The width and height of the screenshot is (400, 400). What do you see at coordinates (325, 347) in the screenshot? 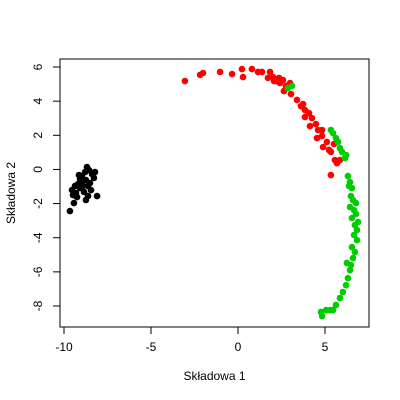
I see `x-tick-label: 5` at bounding box center [325, 347].